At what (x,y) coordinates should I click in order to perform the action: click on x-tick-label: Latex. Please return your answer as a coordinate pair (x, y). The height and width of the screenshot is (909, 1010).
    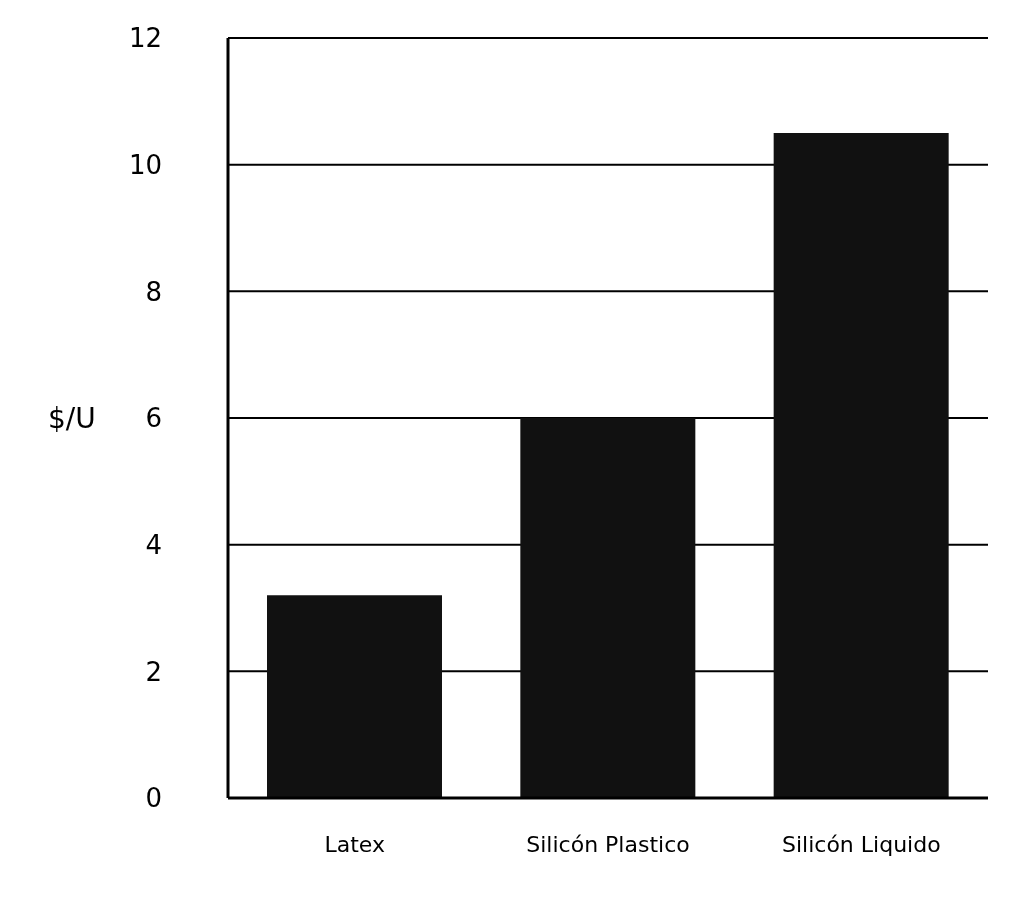
    Looking at the image, I should click on (354, 844).